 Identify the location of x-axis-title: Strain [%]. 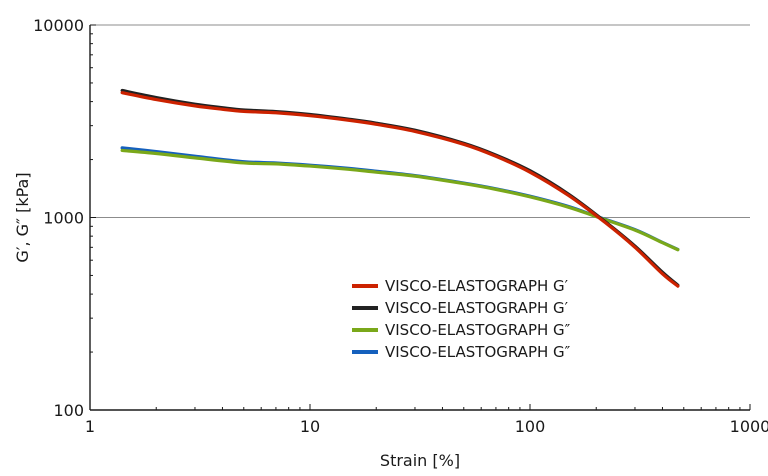
(420, 460).